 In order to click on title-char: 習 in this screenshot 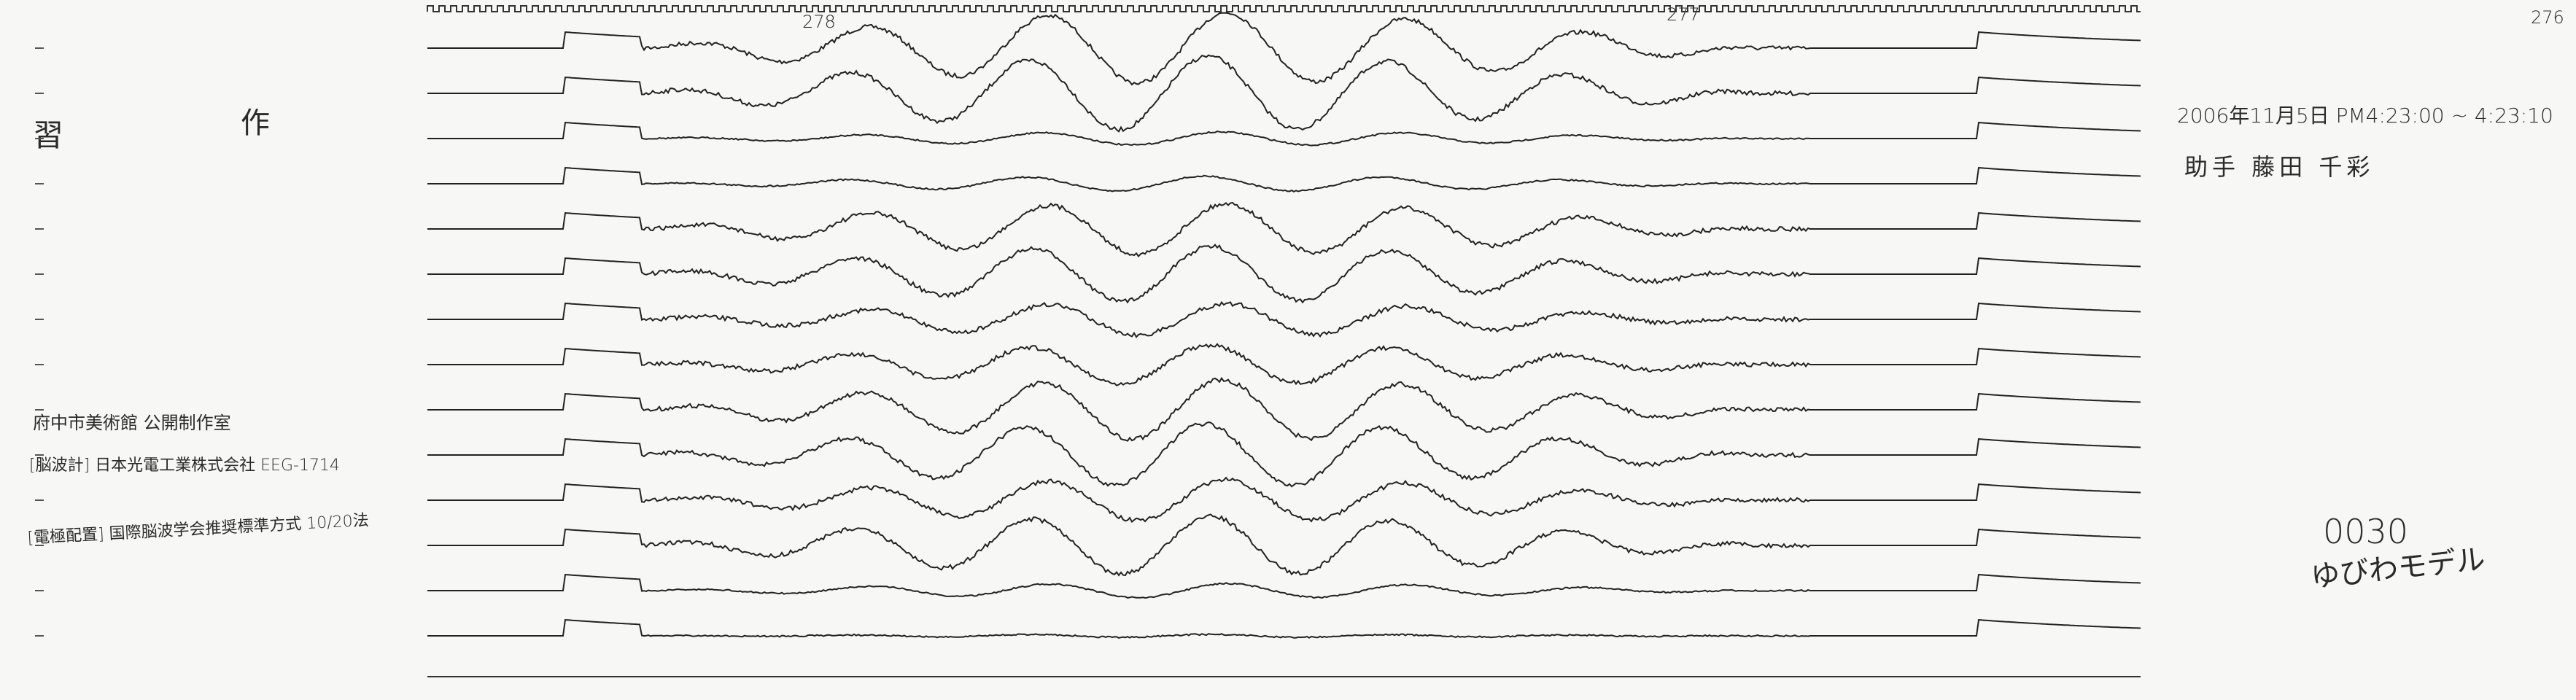, I will do `click(48, 135)`.